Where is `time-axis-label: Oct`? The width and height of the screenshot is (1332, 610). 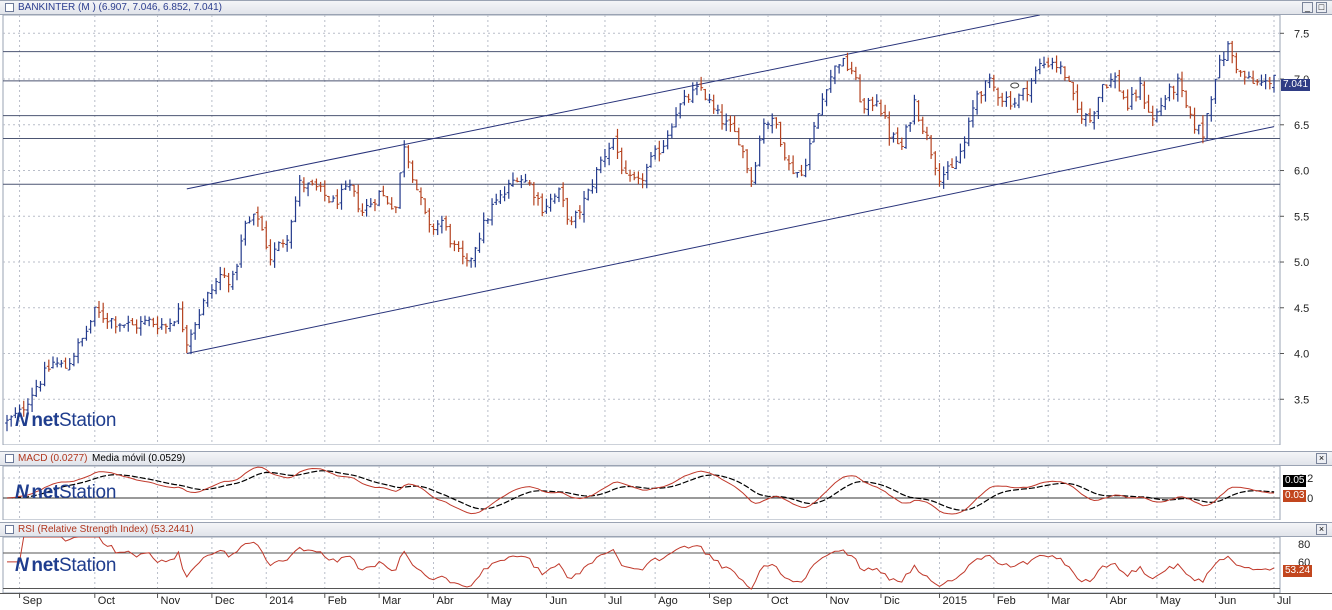 time-axis-label: Oct is located at coordinates (106, 601).